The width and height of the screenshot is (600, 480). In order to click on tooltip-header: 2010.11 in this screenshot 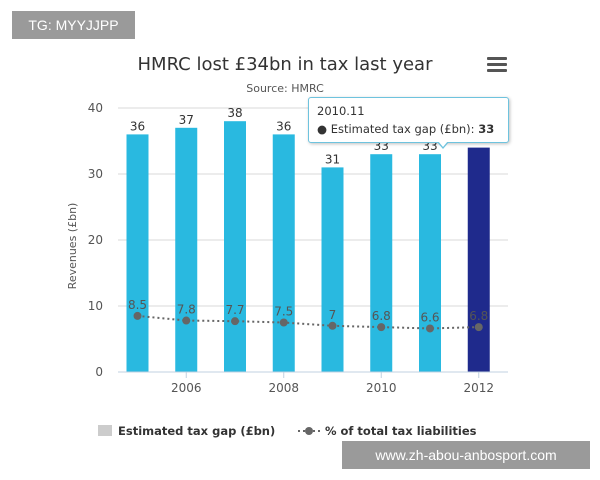, I will do `click(341, 111)`.